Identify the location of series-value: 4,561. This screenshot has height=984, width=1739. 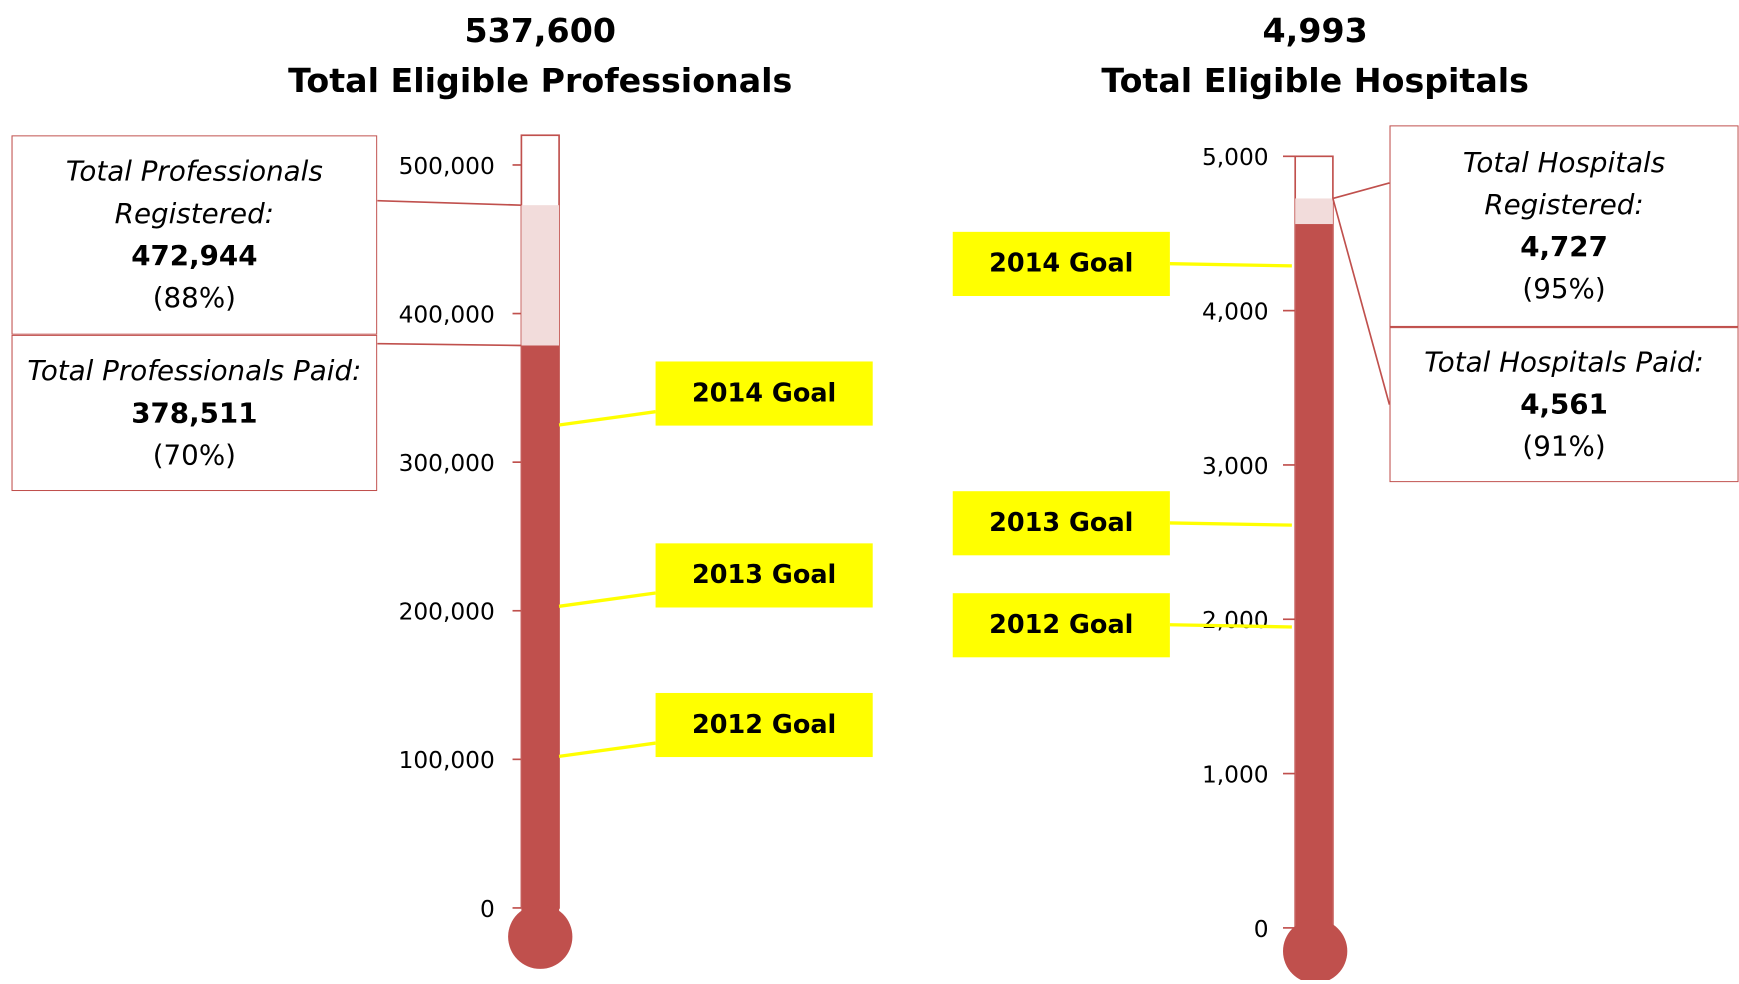
(1564, 404).